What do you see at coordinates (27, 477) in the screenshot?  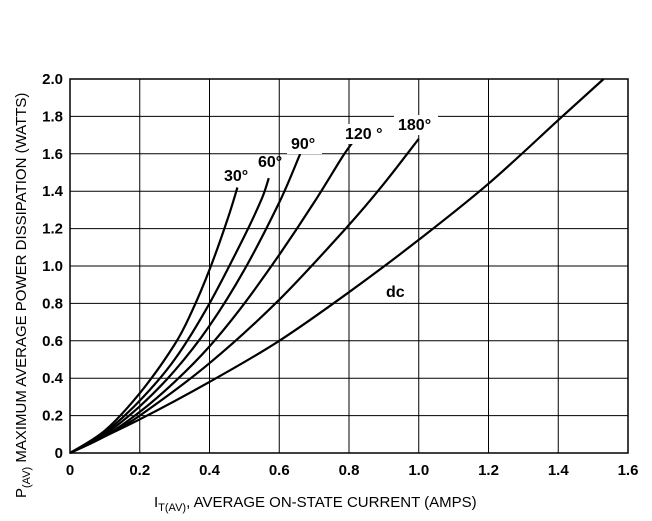 I see `y-axis-label-sub: (AV)` at bounding box center [27, 477].